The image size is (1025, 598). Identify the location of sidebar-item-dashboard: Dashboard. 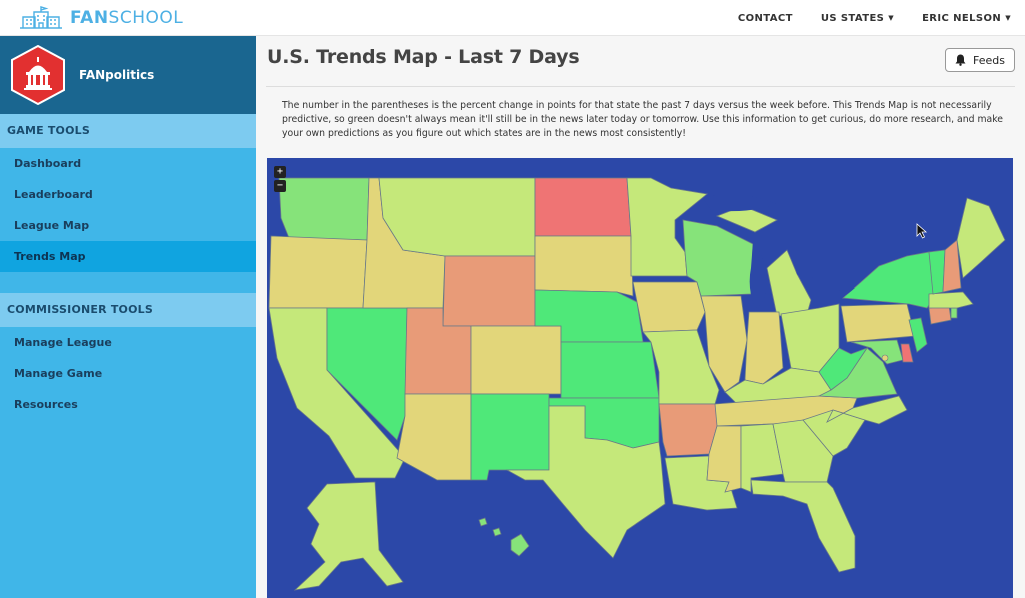
(48, 163).